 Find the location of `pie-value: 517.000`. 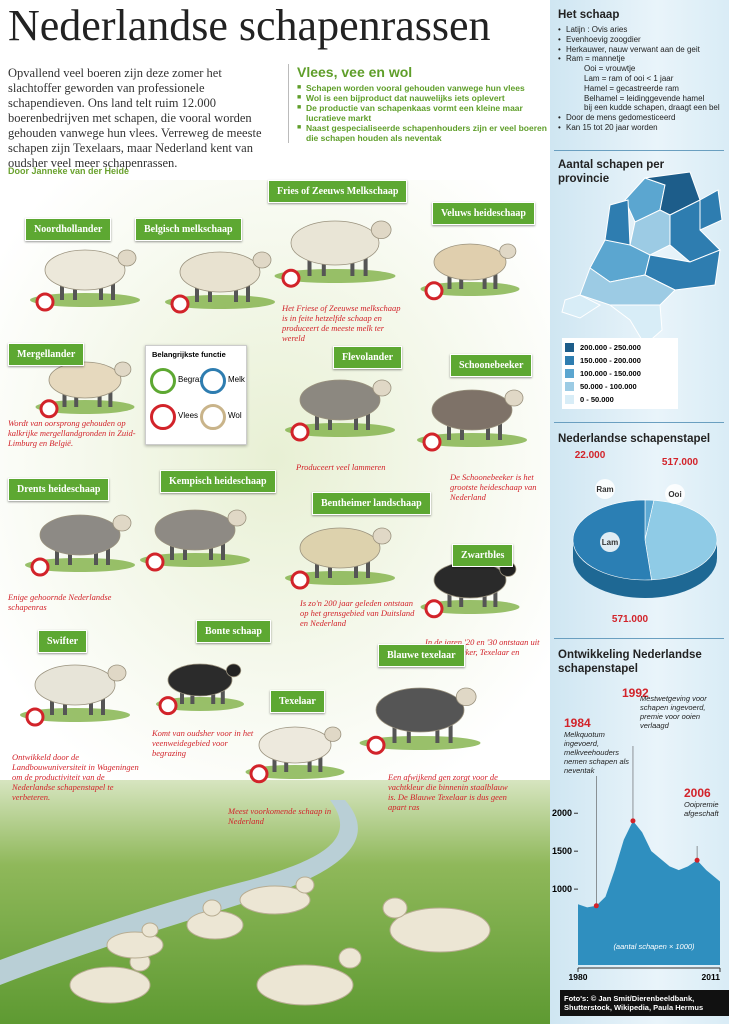

pie-value: 517.000 is located at coordinates (680, 462).